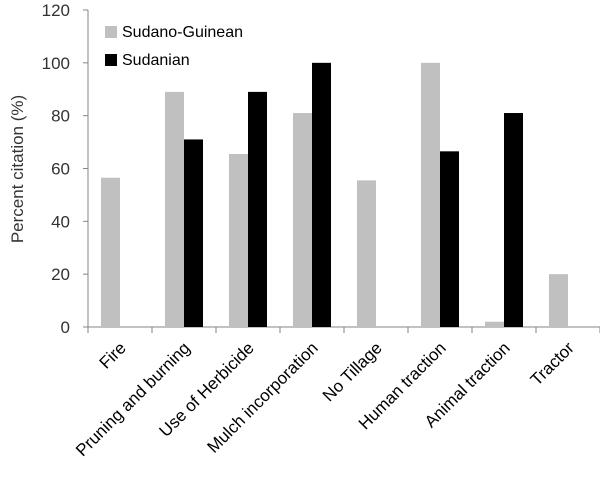 The height and width of the screenshot is (499, 600). I want to click on legend: Sudano-Guinean Sudanian, so click(174, 46).